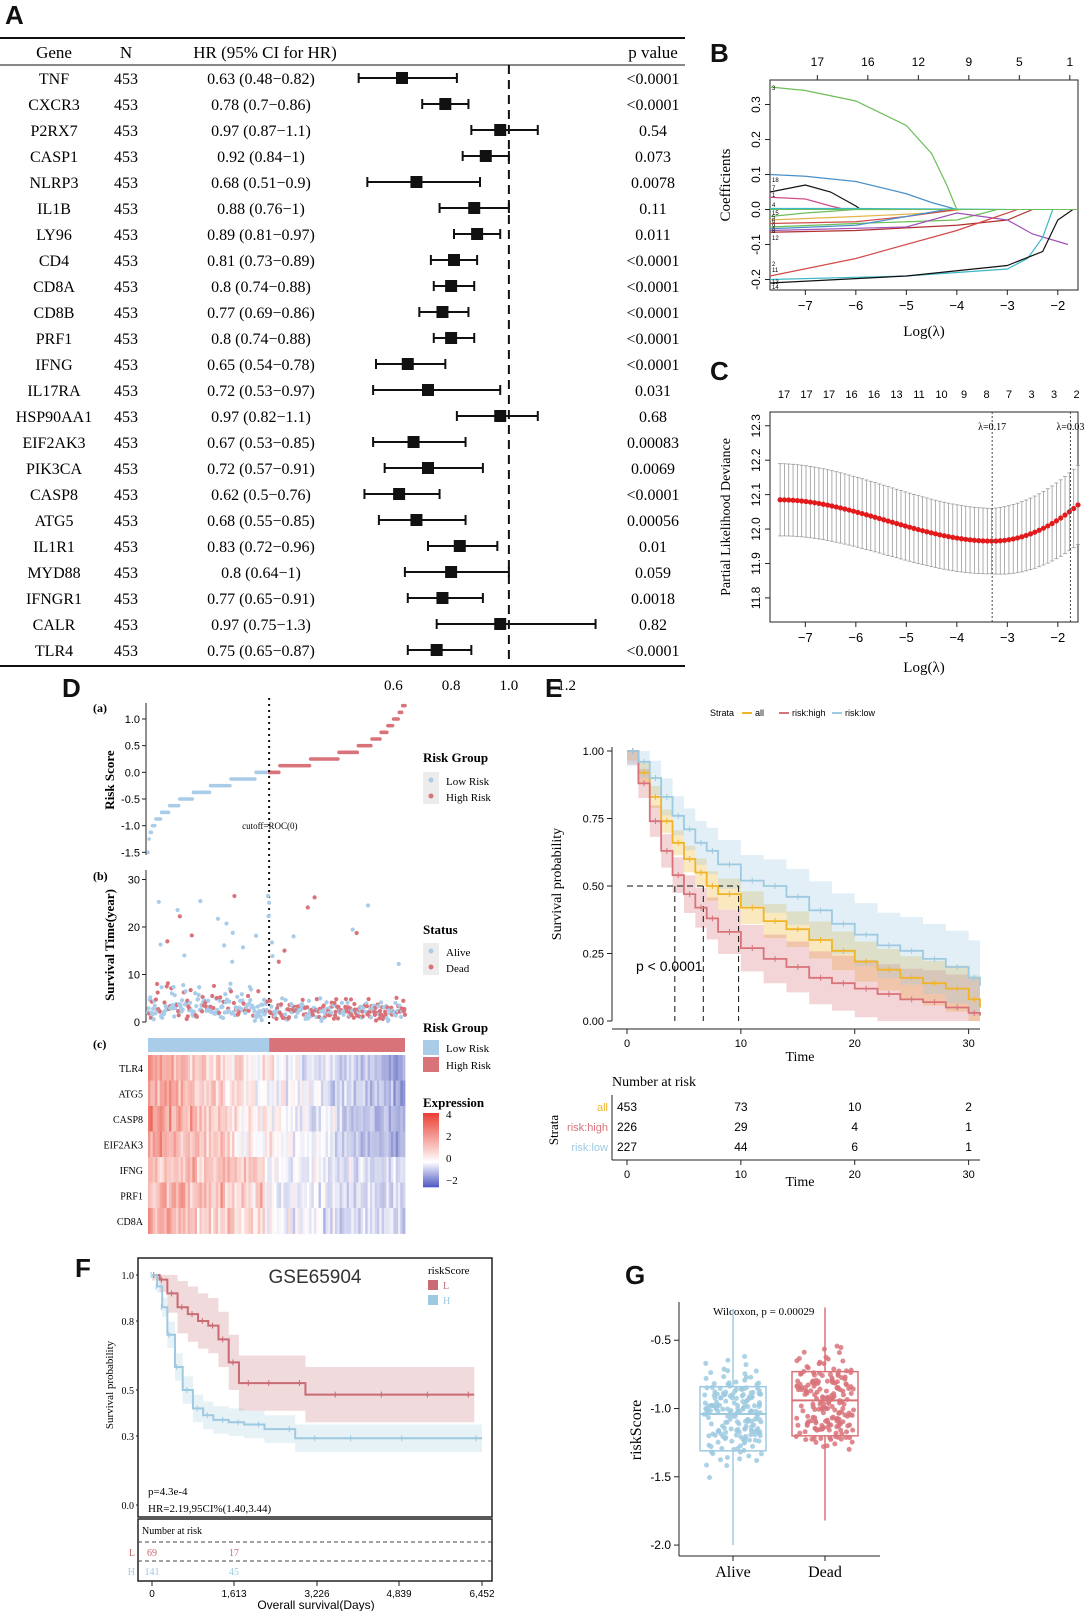  I want to click on legend-alive-label: Alive, so click(458, 953).